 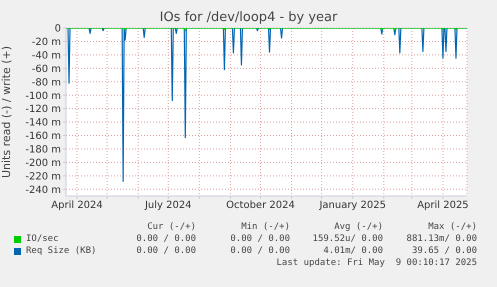 I want to click on legend-label: Req Size (KB), so click(x=61, y=251).